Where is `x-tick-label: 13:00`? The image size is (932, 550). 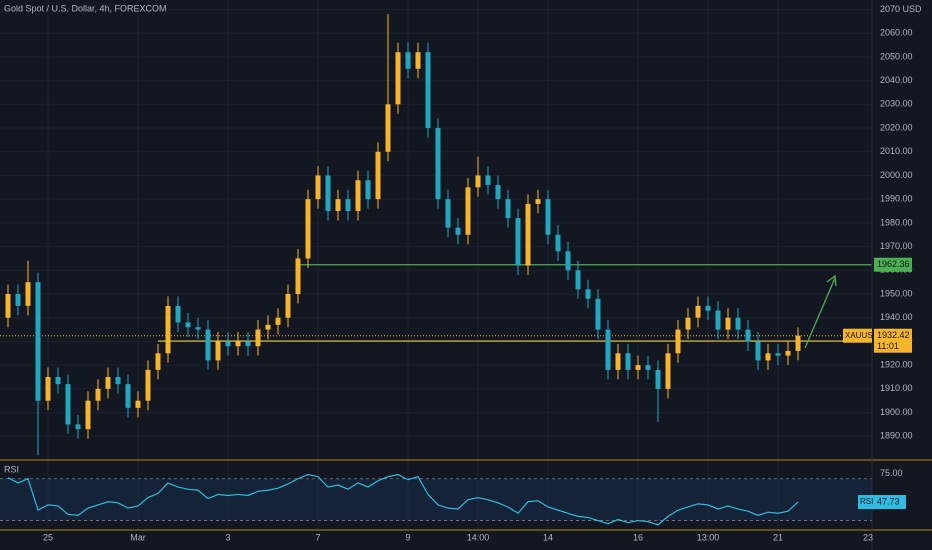 x-tick-label: 13:00 is located at coordinates (708, 537).